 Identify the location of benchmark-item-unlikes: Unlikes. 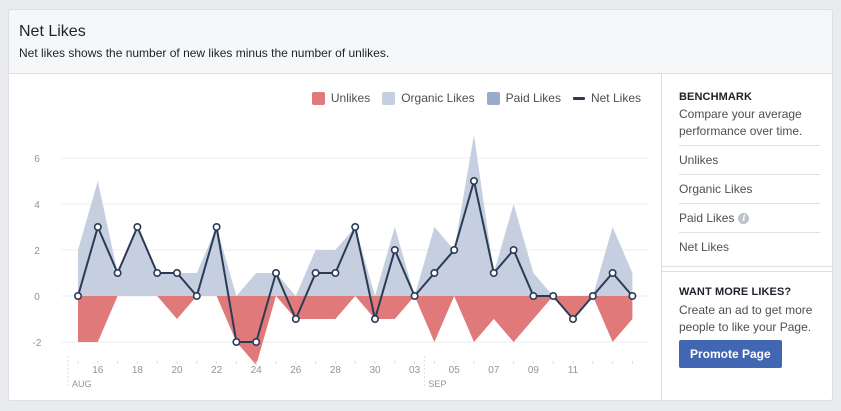
(749, 159).